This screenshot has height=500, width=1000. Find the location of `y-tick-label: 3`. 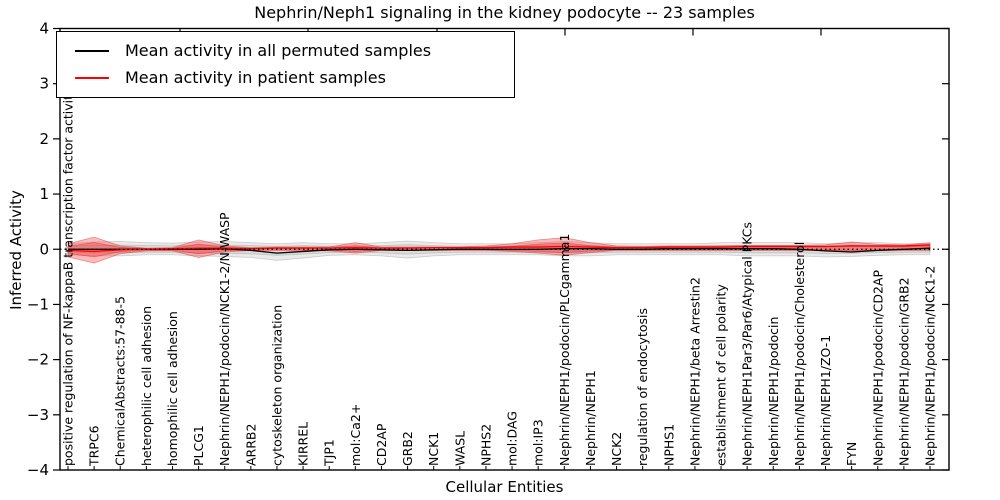

y-tick-label: 3 is located at coordinates (44, 84).